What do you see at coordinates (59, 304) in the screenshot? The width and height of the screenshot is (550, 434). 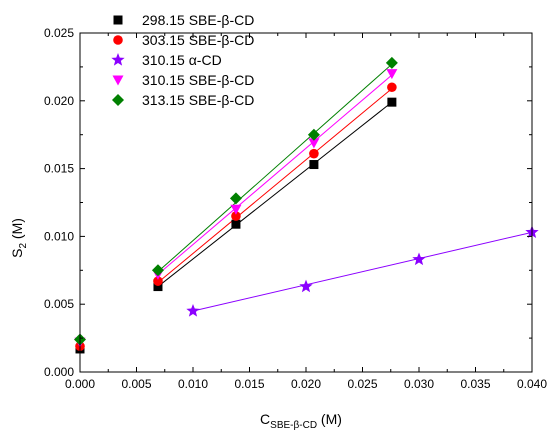 I see `y-tick-label: 0.005` at bounding box center [59, 304].